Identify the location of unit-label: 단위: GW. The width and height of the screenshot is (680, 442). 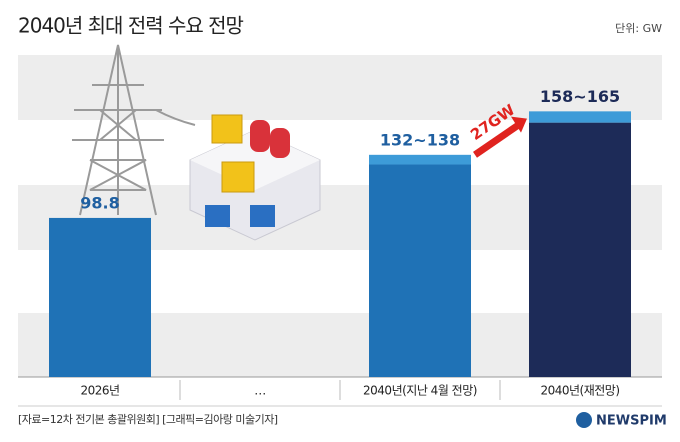
(638, 28).